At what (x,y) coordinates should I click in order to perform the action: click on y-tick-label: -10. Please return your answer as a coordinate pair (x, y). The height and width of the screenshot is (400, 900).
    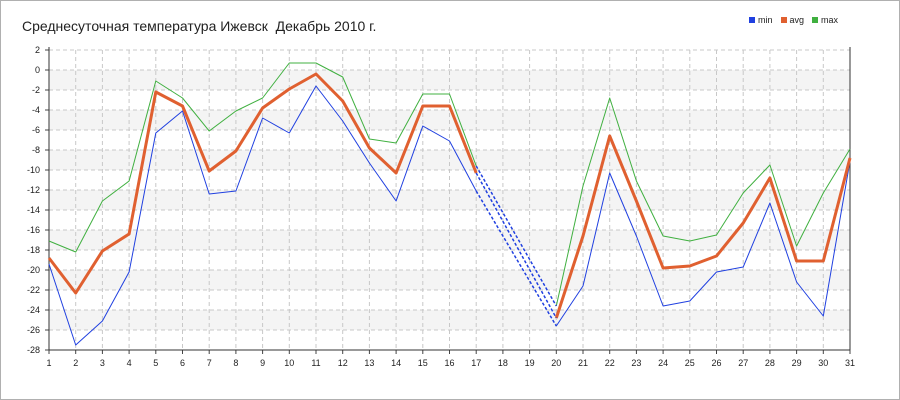
    Looking at the image, I should click on (33, 170).